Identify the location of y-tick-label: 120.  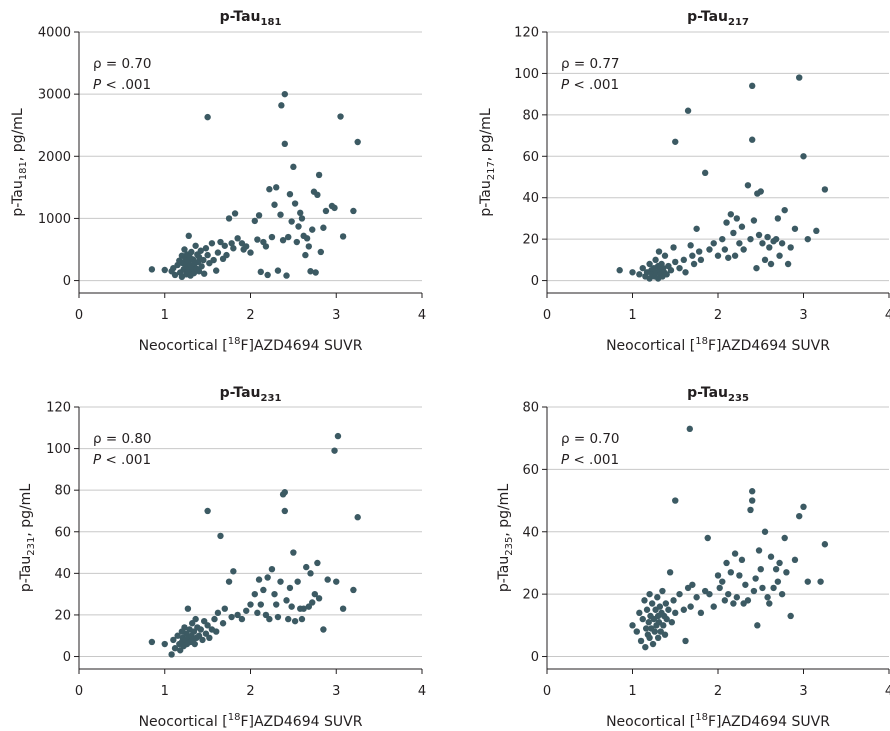
(526, 33).